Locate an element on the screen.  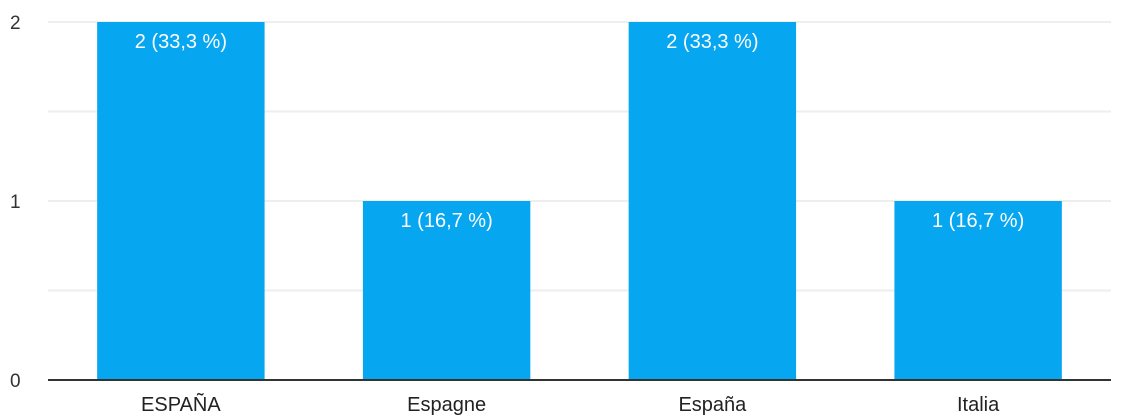
x-axis-categories: ESPAÑA Espagne España Italia is located at coordinates (570, 404).